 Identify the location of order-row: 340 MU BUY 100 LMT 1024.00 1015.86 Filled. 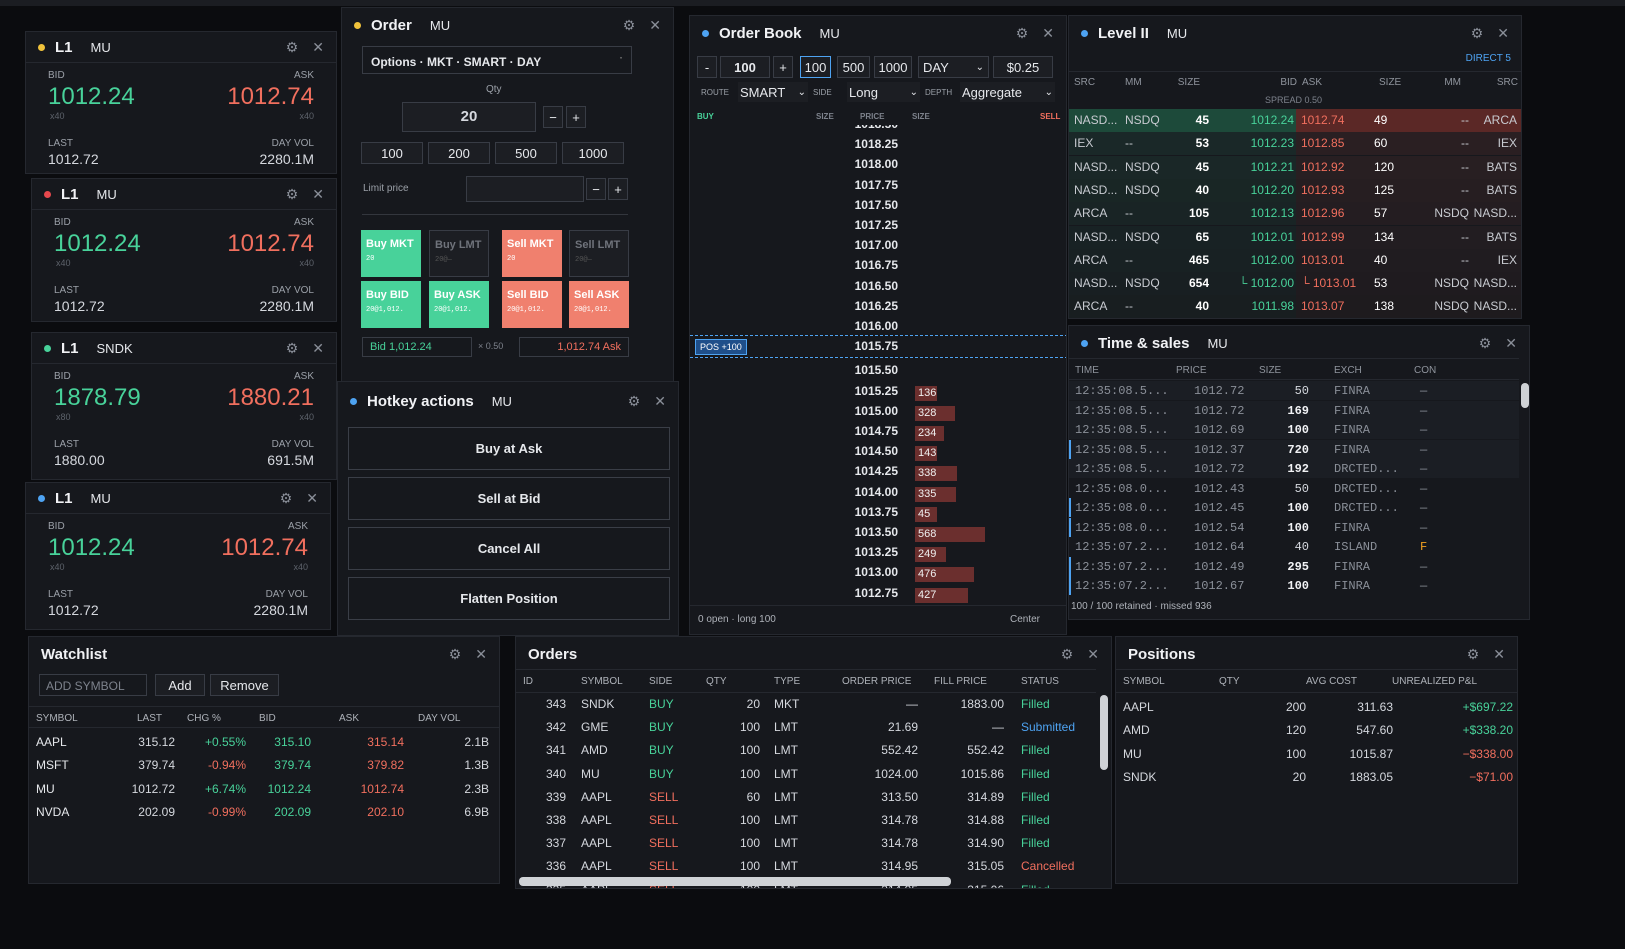
(806, 775).